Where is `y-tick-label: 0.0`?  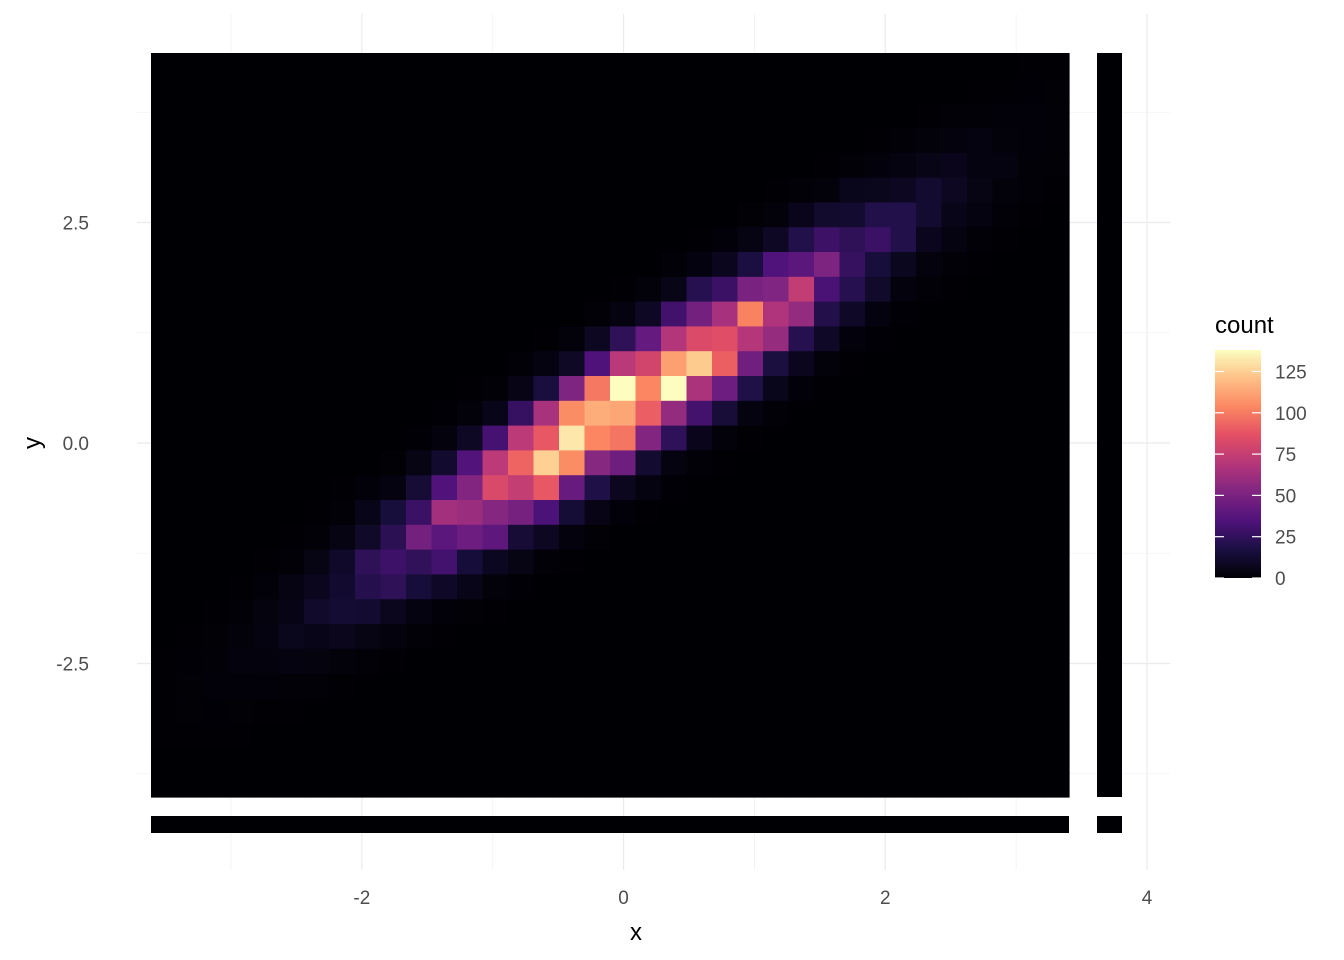
y-tick-label: 0.0 is located at coordinates (76, 444).